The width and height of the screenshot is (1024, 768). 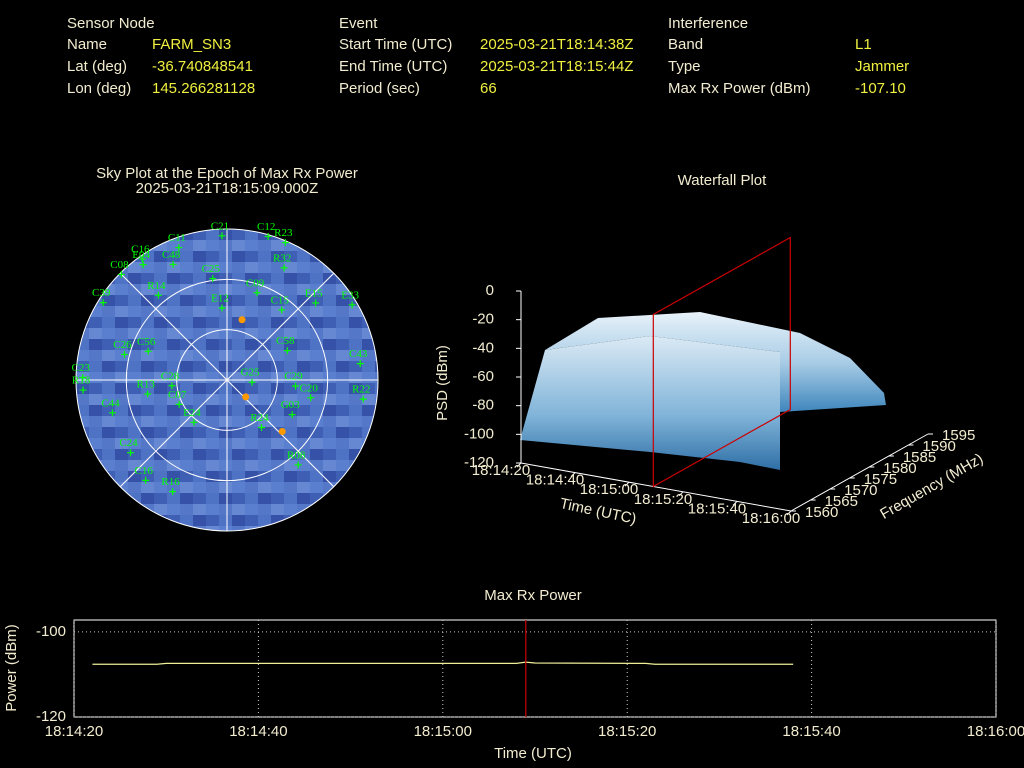 I want to click on satellite-label: R08, so click(x=296, y=455).